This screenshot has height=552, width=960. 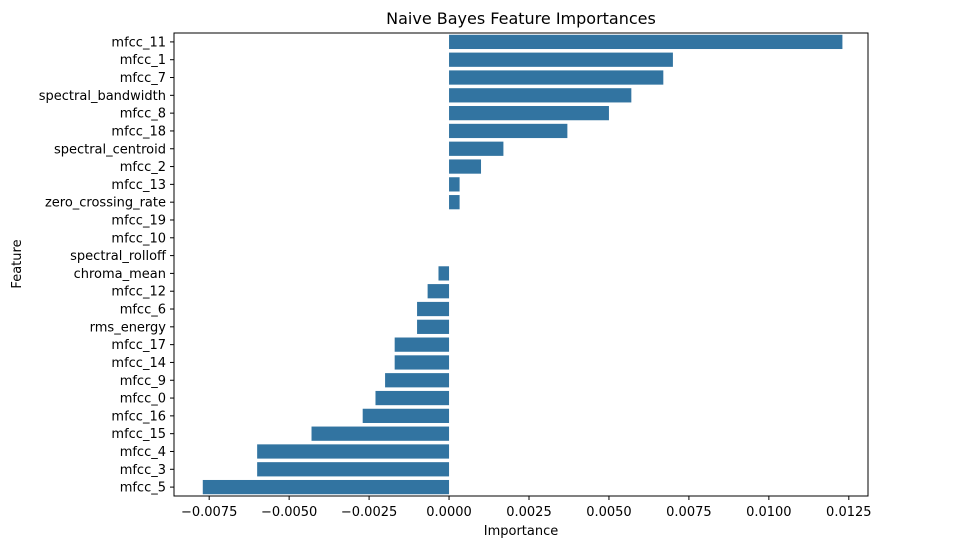 What do you see at coordinates (138, 238) in the screenshot?
I see `y-tick-label: mfcc_10` at bounding box center [138, 238].